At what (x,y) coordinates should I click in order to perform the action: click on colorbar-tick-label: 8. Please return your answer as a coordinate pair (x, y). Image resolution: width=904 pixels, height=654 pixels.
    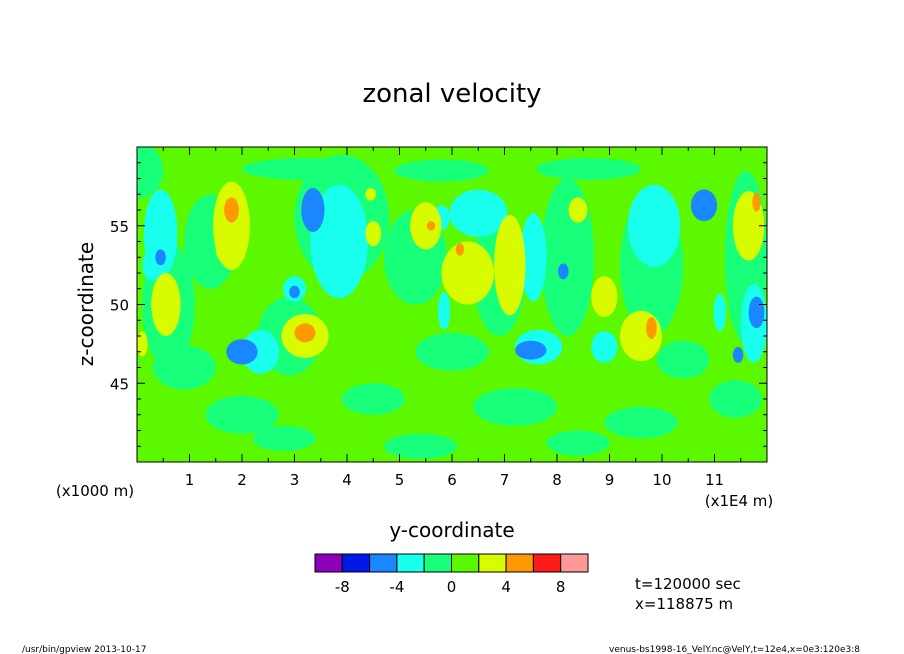
    Looking at the image, I should click on (561, 587).